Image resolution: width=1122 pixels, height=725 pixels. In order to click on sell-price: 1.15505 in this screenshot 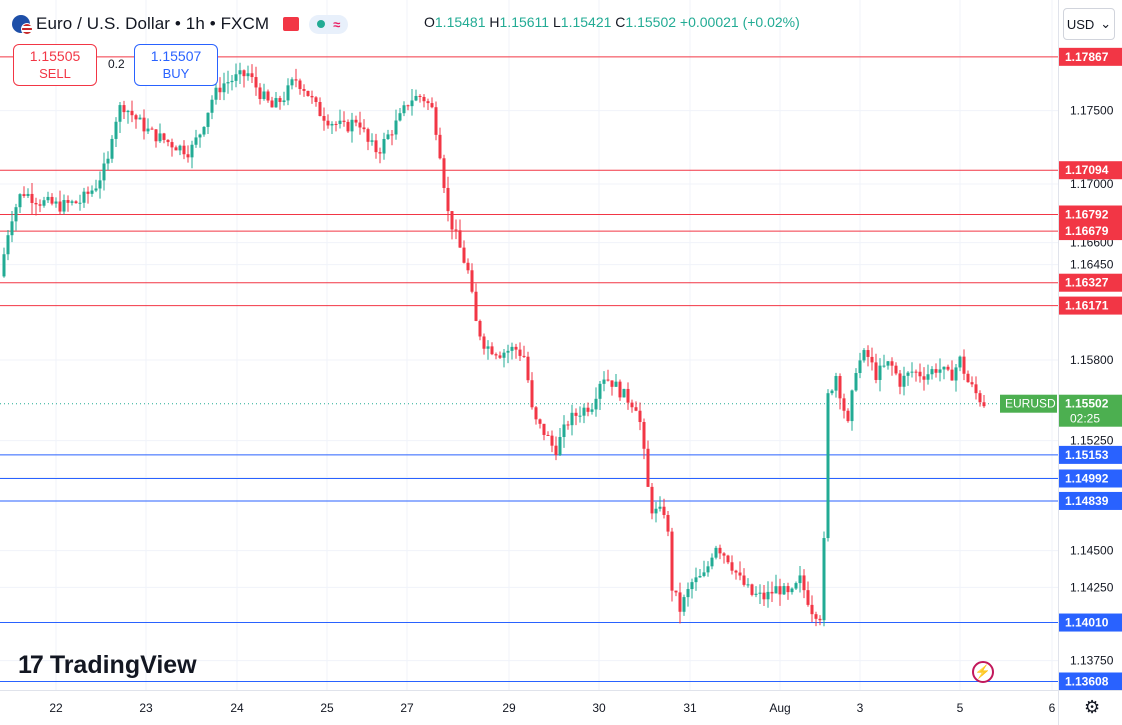, I will do `click(55, 56)`.